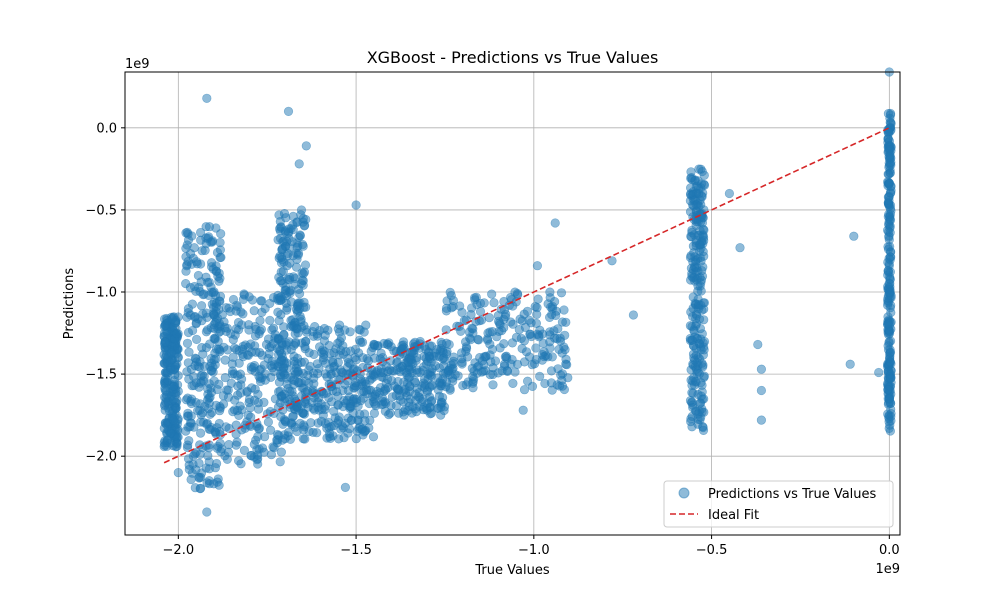 The width and height of the screenshot is (1000, 600). What do you see at coordinates (137, 64) in the screenshot?
I see `y-axis-offset-label: 1e9` at bounding box center [137, 64].